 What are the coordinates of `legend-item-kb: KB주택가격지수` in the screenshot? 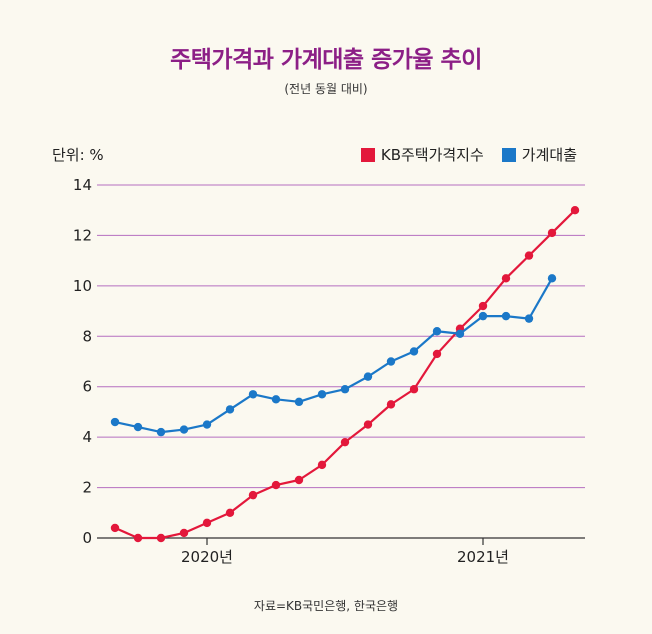 It's located at (422, 154).